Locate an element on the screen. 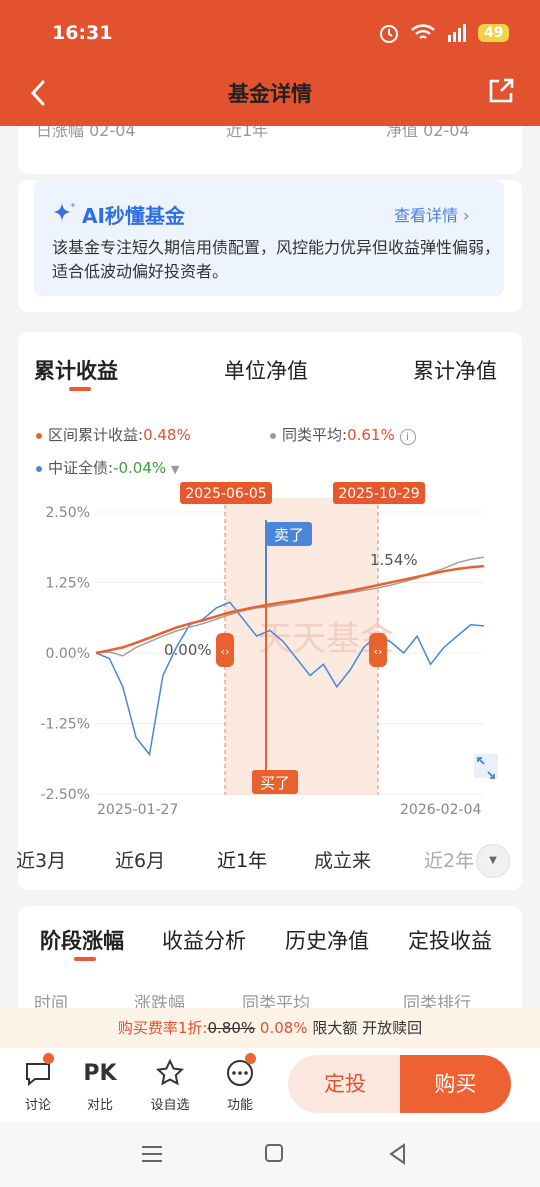 The width and height of the screenshot is (540, 1187). function-button: 功能 is located at coordinates (240, 1085).